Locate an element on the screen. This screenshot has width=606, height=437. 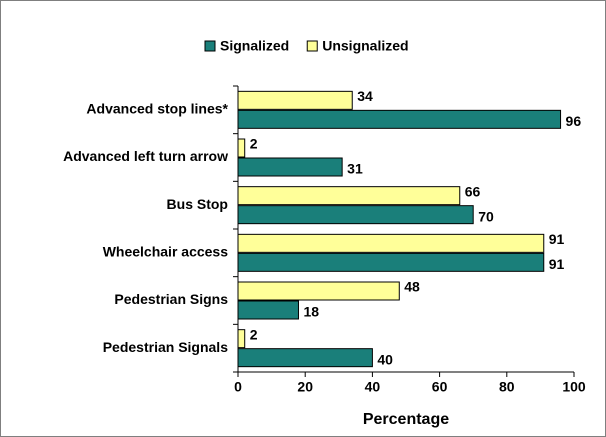
data-label: 48 is located at coordinates (412, 287).